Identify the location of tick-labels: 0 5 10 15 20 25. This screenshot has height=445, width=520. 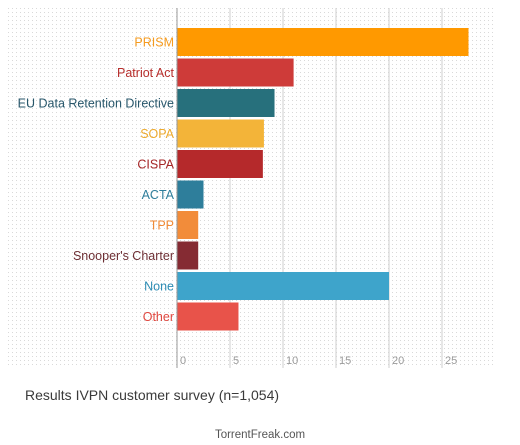
(318, 361).